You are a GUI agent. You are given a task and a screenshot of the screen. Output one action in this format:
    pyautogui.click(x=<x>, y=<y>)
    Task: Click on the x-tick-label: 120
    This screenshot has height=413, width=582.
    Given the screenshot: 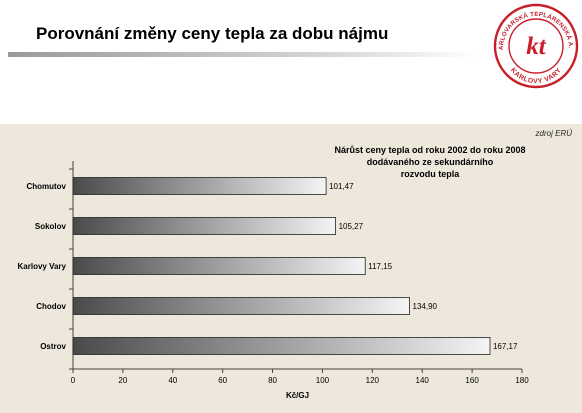 What is the action you would take?
    pyautogui.click(x=373, y=380)
    